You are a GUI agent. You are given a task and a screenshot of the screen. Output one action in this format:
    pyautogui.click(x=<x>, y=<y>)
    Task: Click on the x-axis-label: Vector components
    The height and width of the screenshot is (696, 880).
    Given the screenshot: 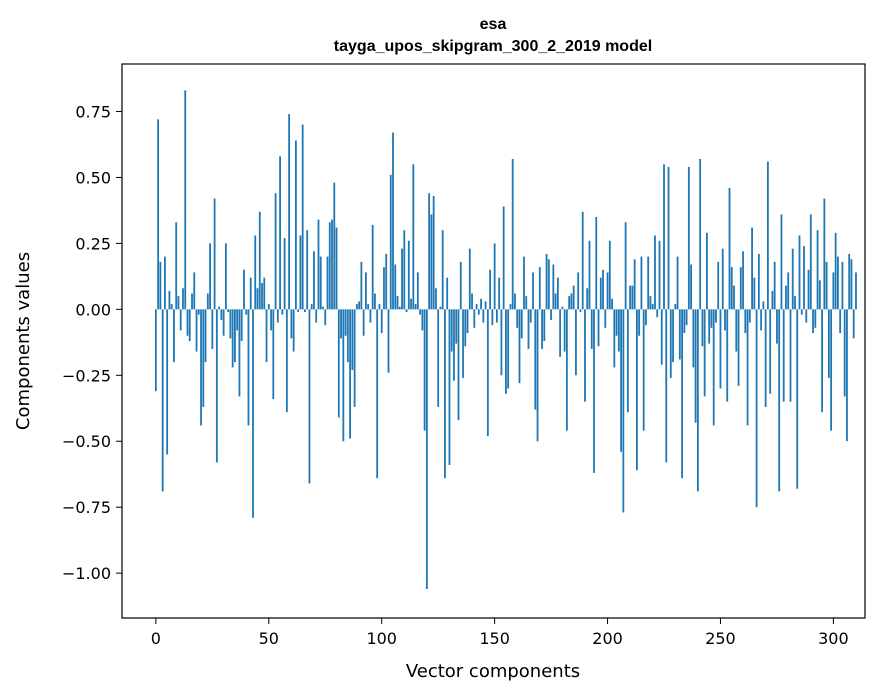 What is the action you would take?
    pyautogui.click(x=493, y=671)
    